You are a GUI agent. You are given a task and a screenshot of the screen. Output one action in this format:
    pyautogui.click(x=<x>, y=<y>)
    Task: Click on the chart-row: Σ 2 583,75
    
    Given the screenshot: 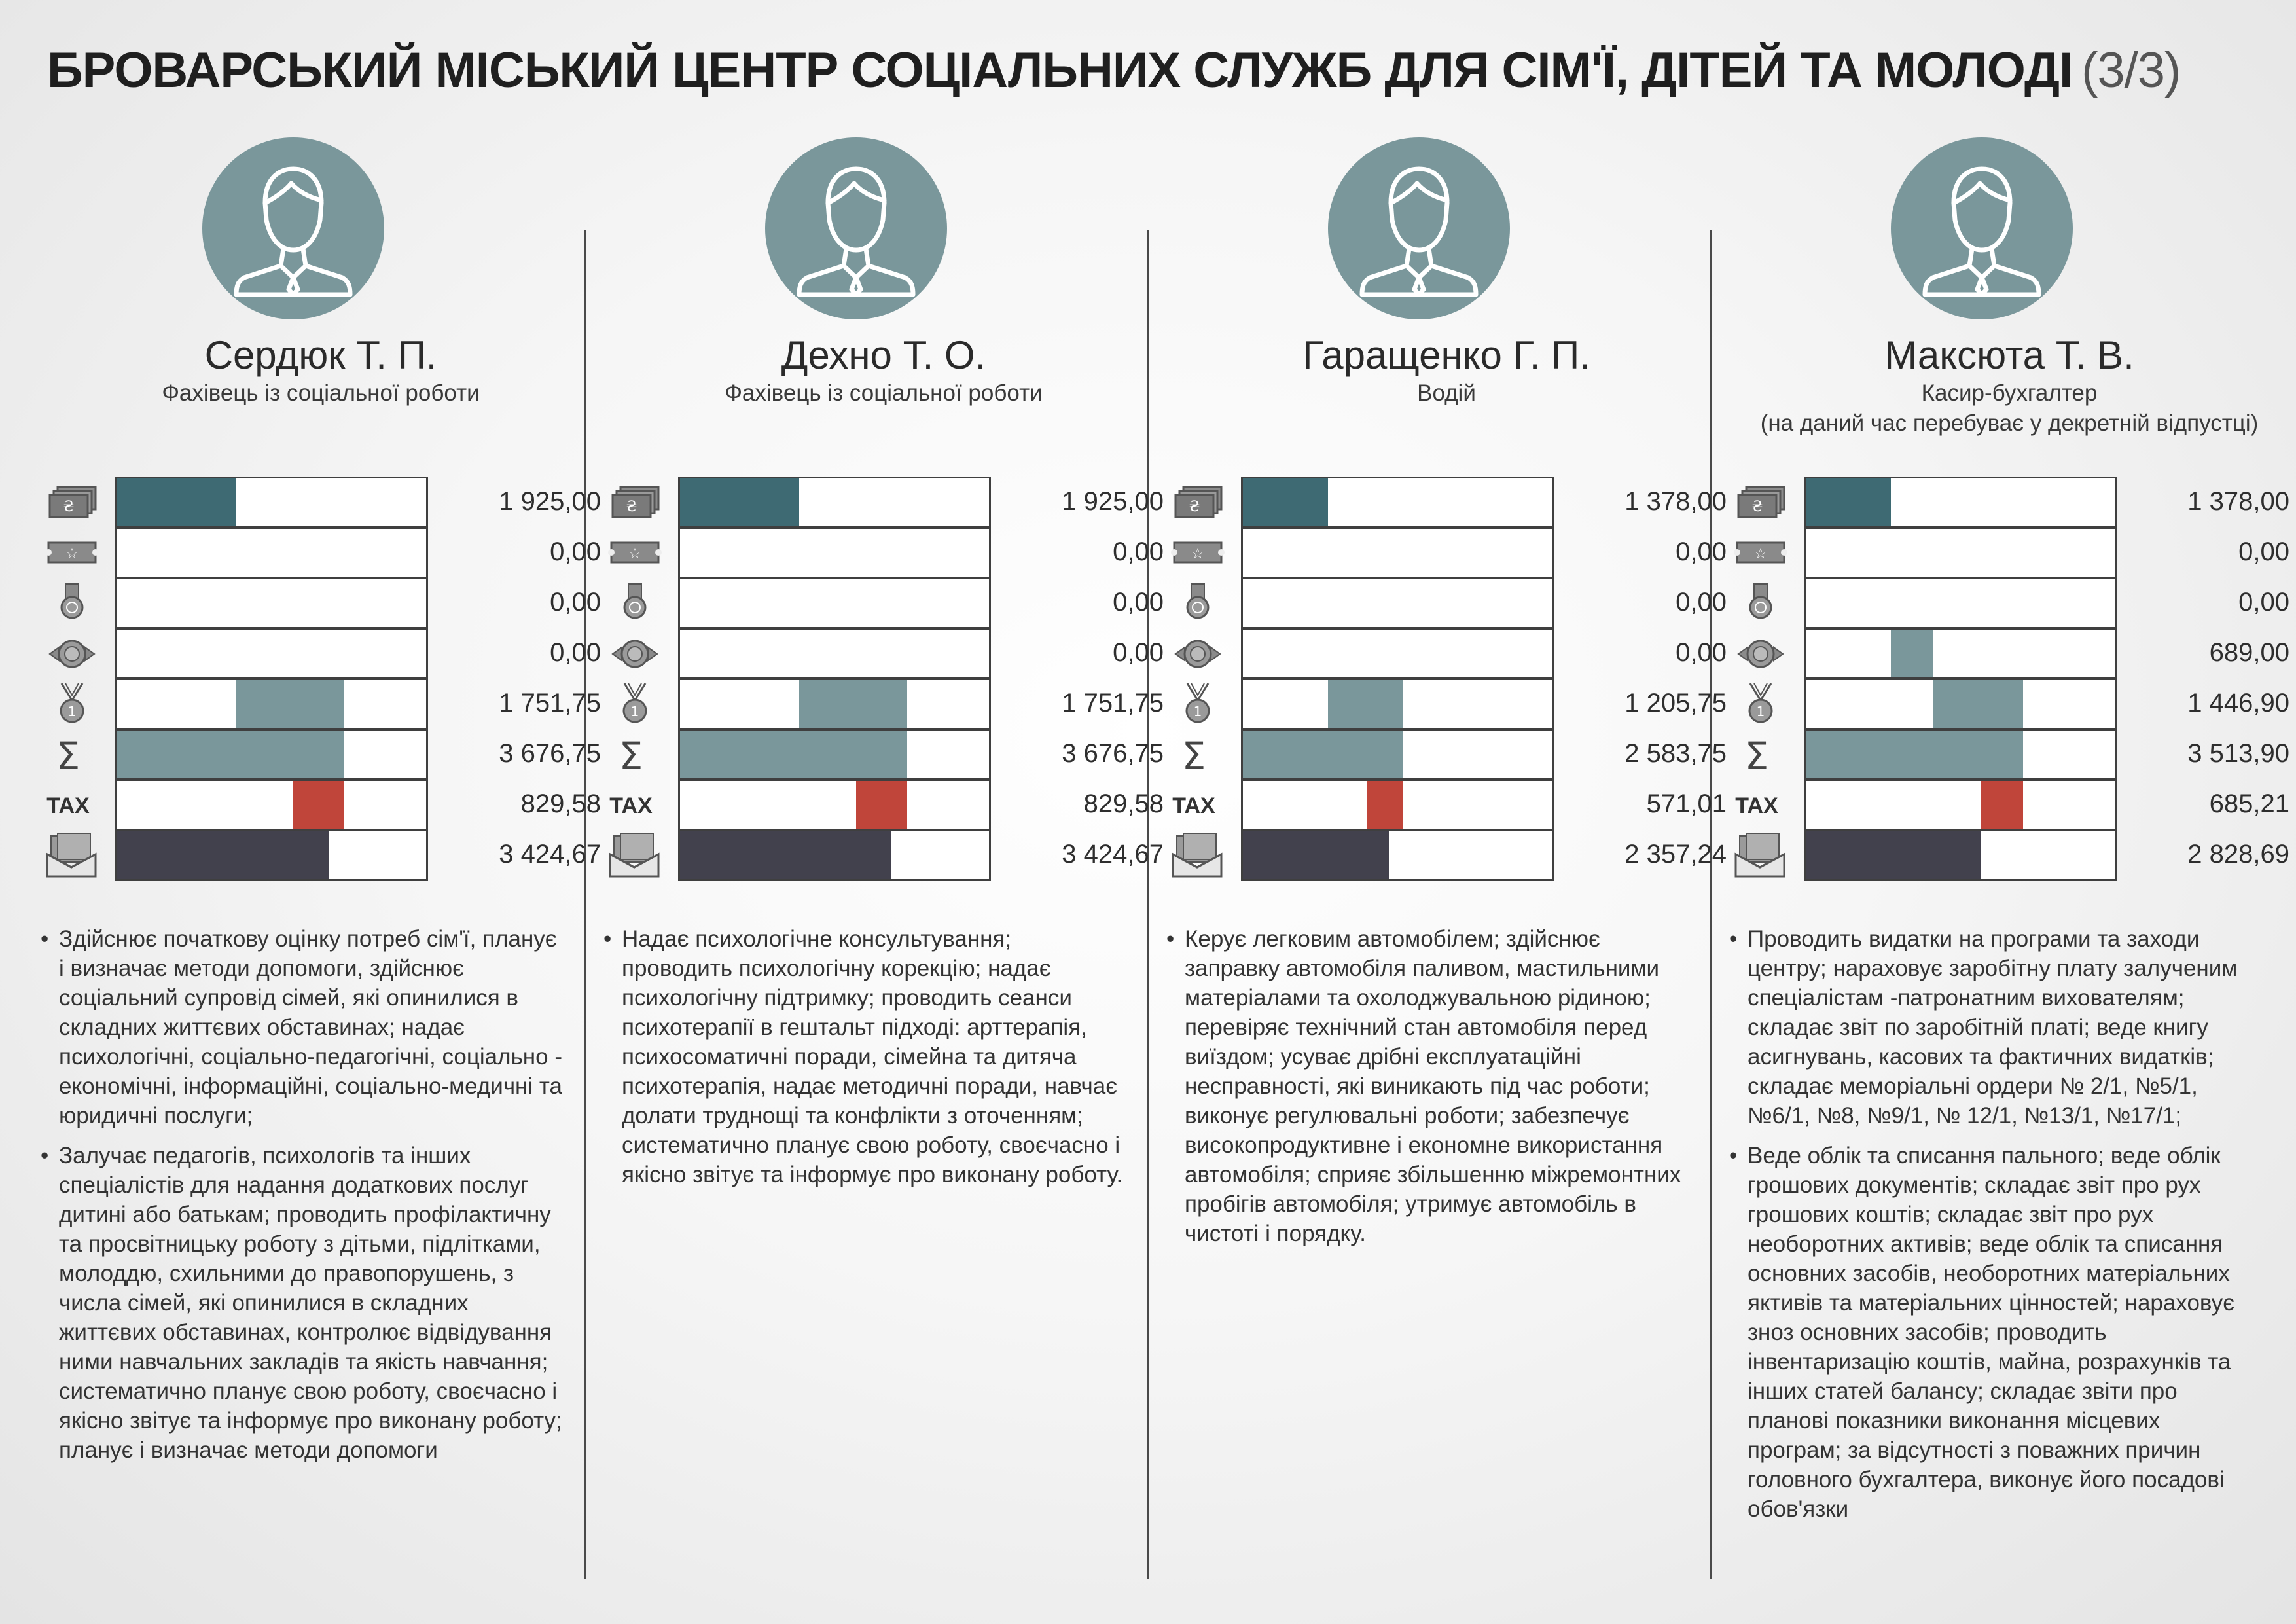 What is the action you would take?
    pyautogui.click(x=1446, y=754)
    